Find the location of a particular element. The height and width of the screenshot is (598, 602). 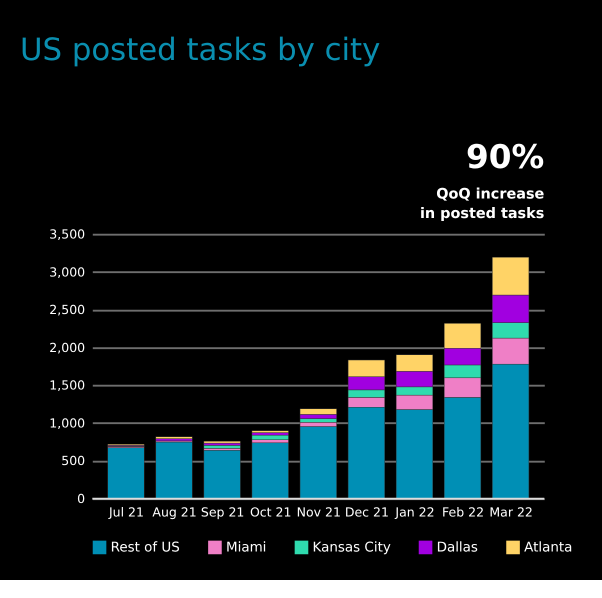

x-tick-label: Jul 21 is located at coordinates (126, 512).